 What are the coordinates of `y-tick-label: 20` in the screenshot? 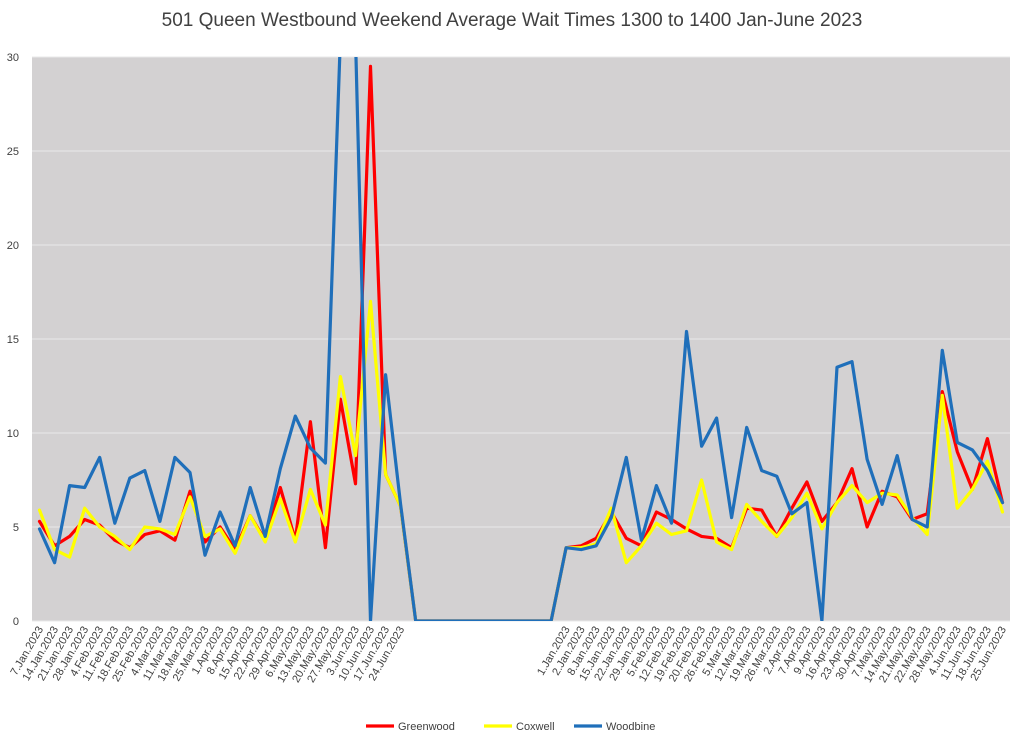 It's located at (13, 246).